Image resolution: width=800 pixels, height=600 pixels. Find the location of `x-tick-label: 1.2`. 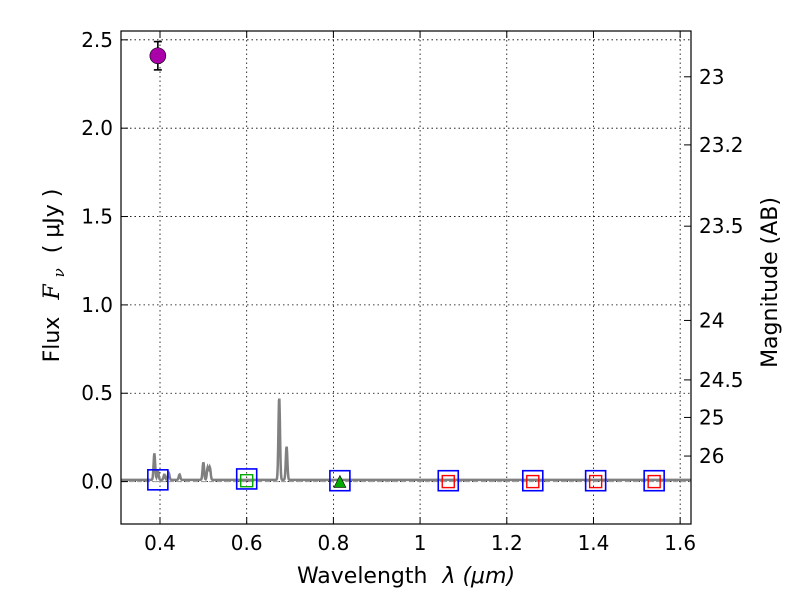

x-tick-label: 1.2 is located at coordinates (507, 543).